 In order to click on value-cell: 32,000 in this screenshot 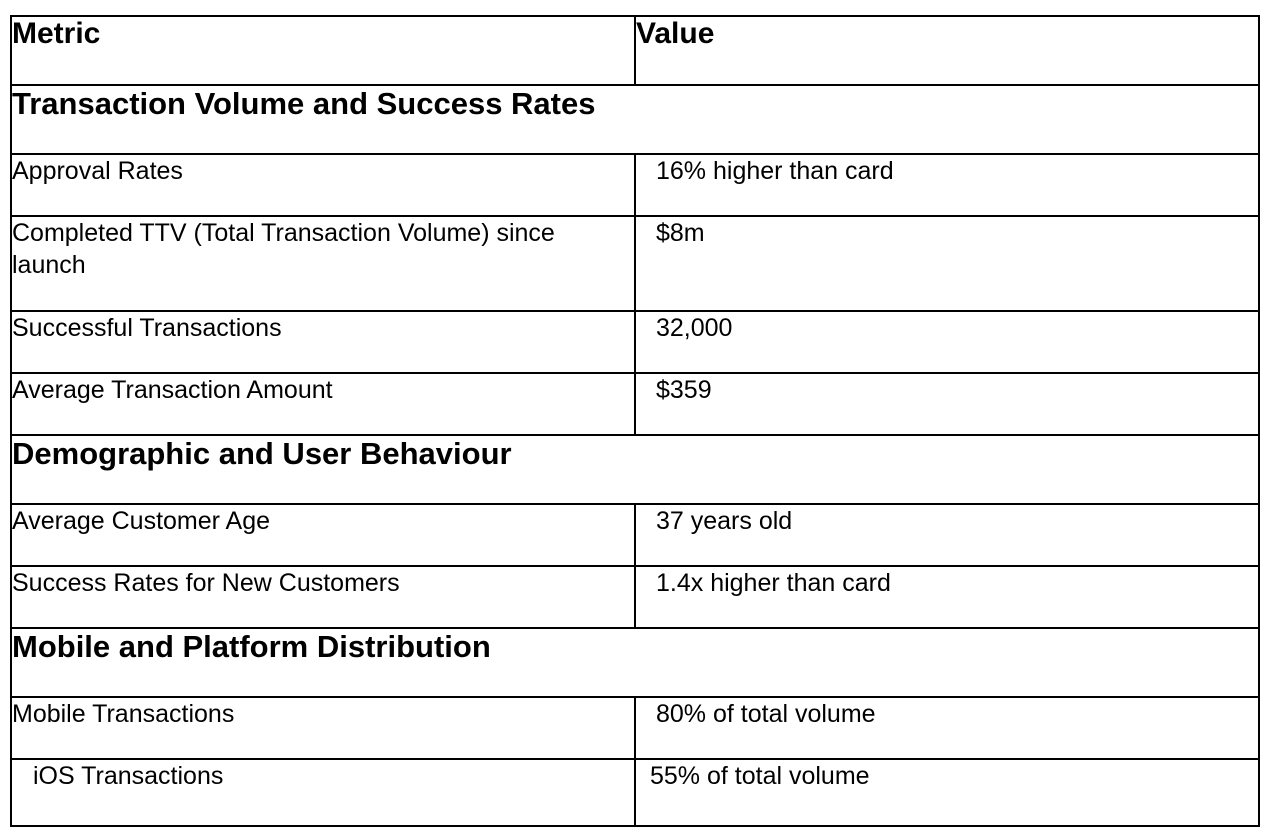, I will do `click(947, 342)`.